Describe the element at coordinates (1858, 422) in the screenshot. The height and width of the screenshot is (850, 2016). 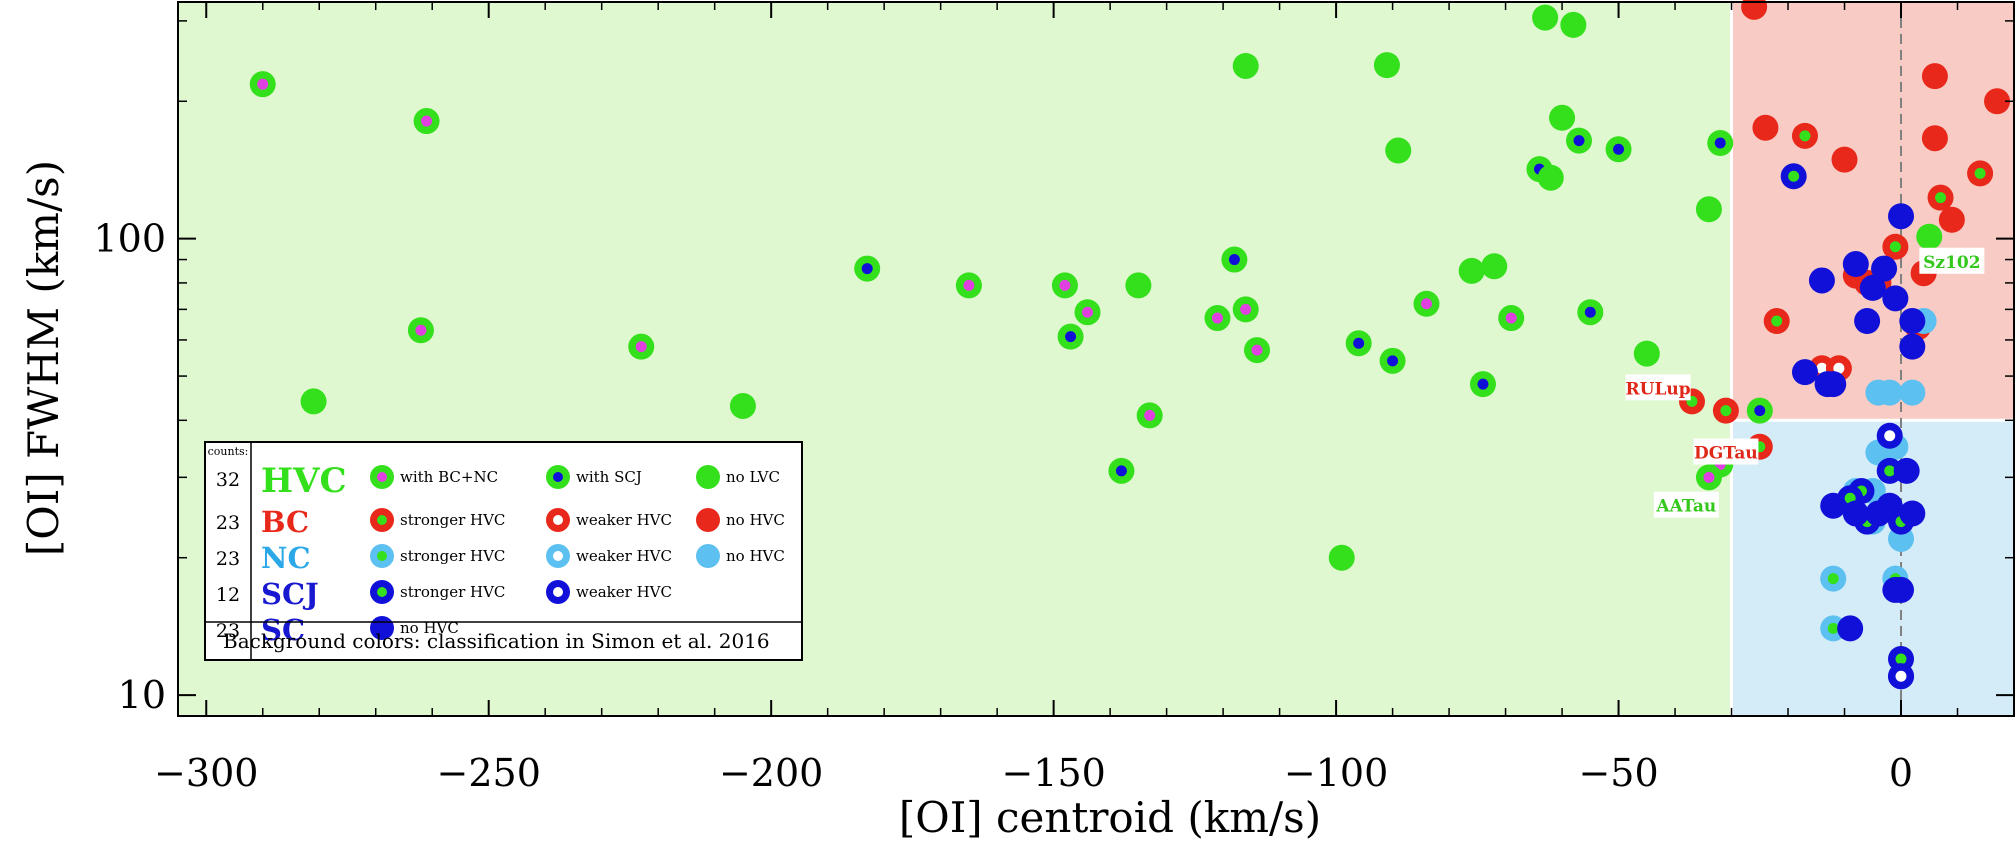
I see `series-sc-no-hvc` at that location.